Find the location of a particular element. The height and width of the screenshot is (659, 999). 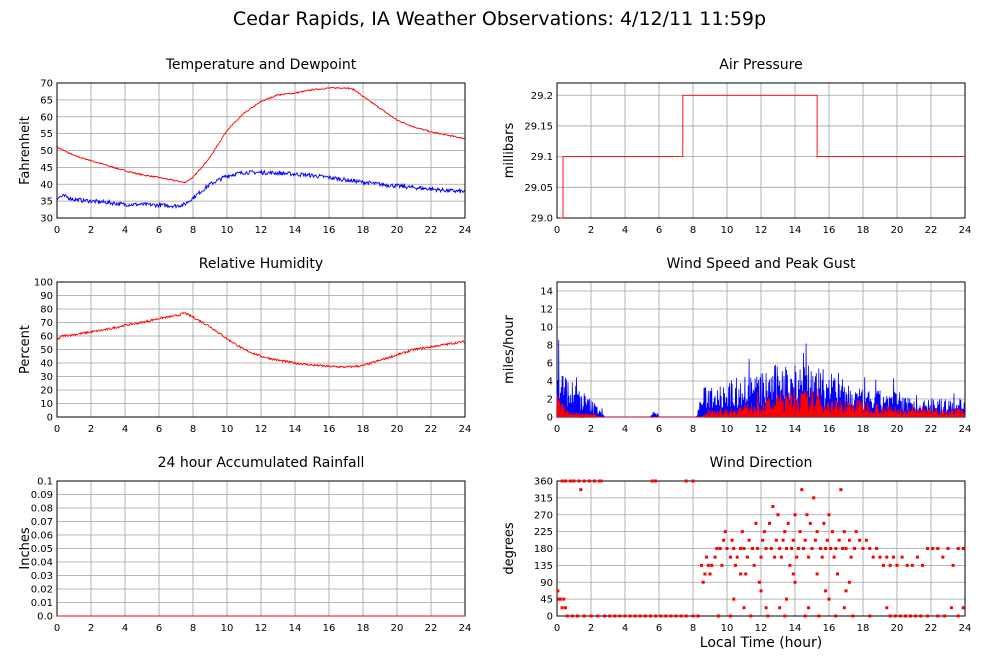

y-tick-label: 0.02 is located at coordinates (42, 590).